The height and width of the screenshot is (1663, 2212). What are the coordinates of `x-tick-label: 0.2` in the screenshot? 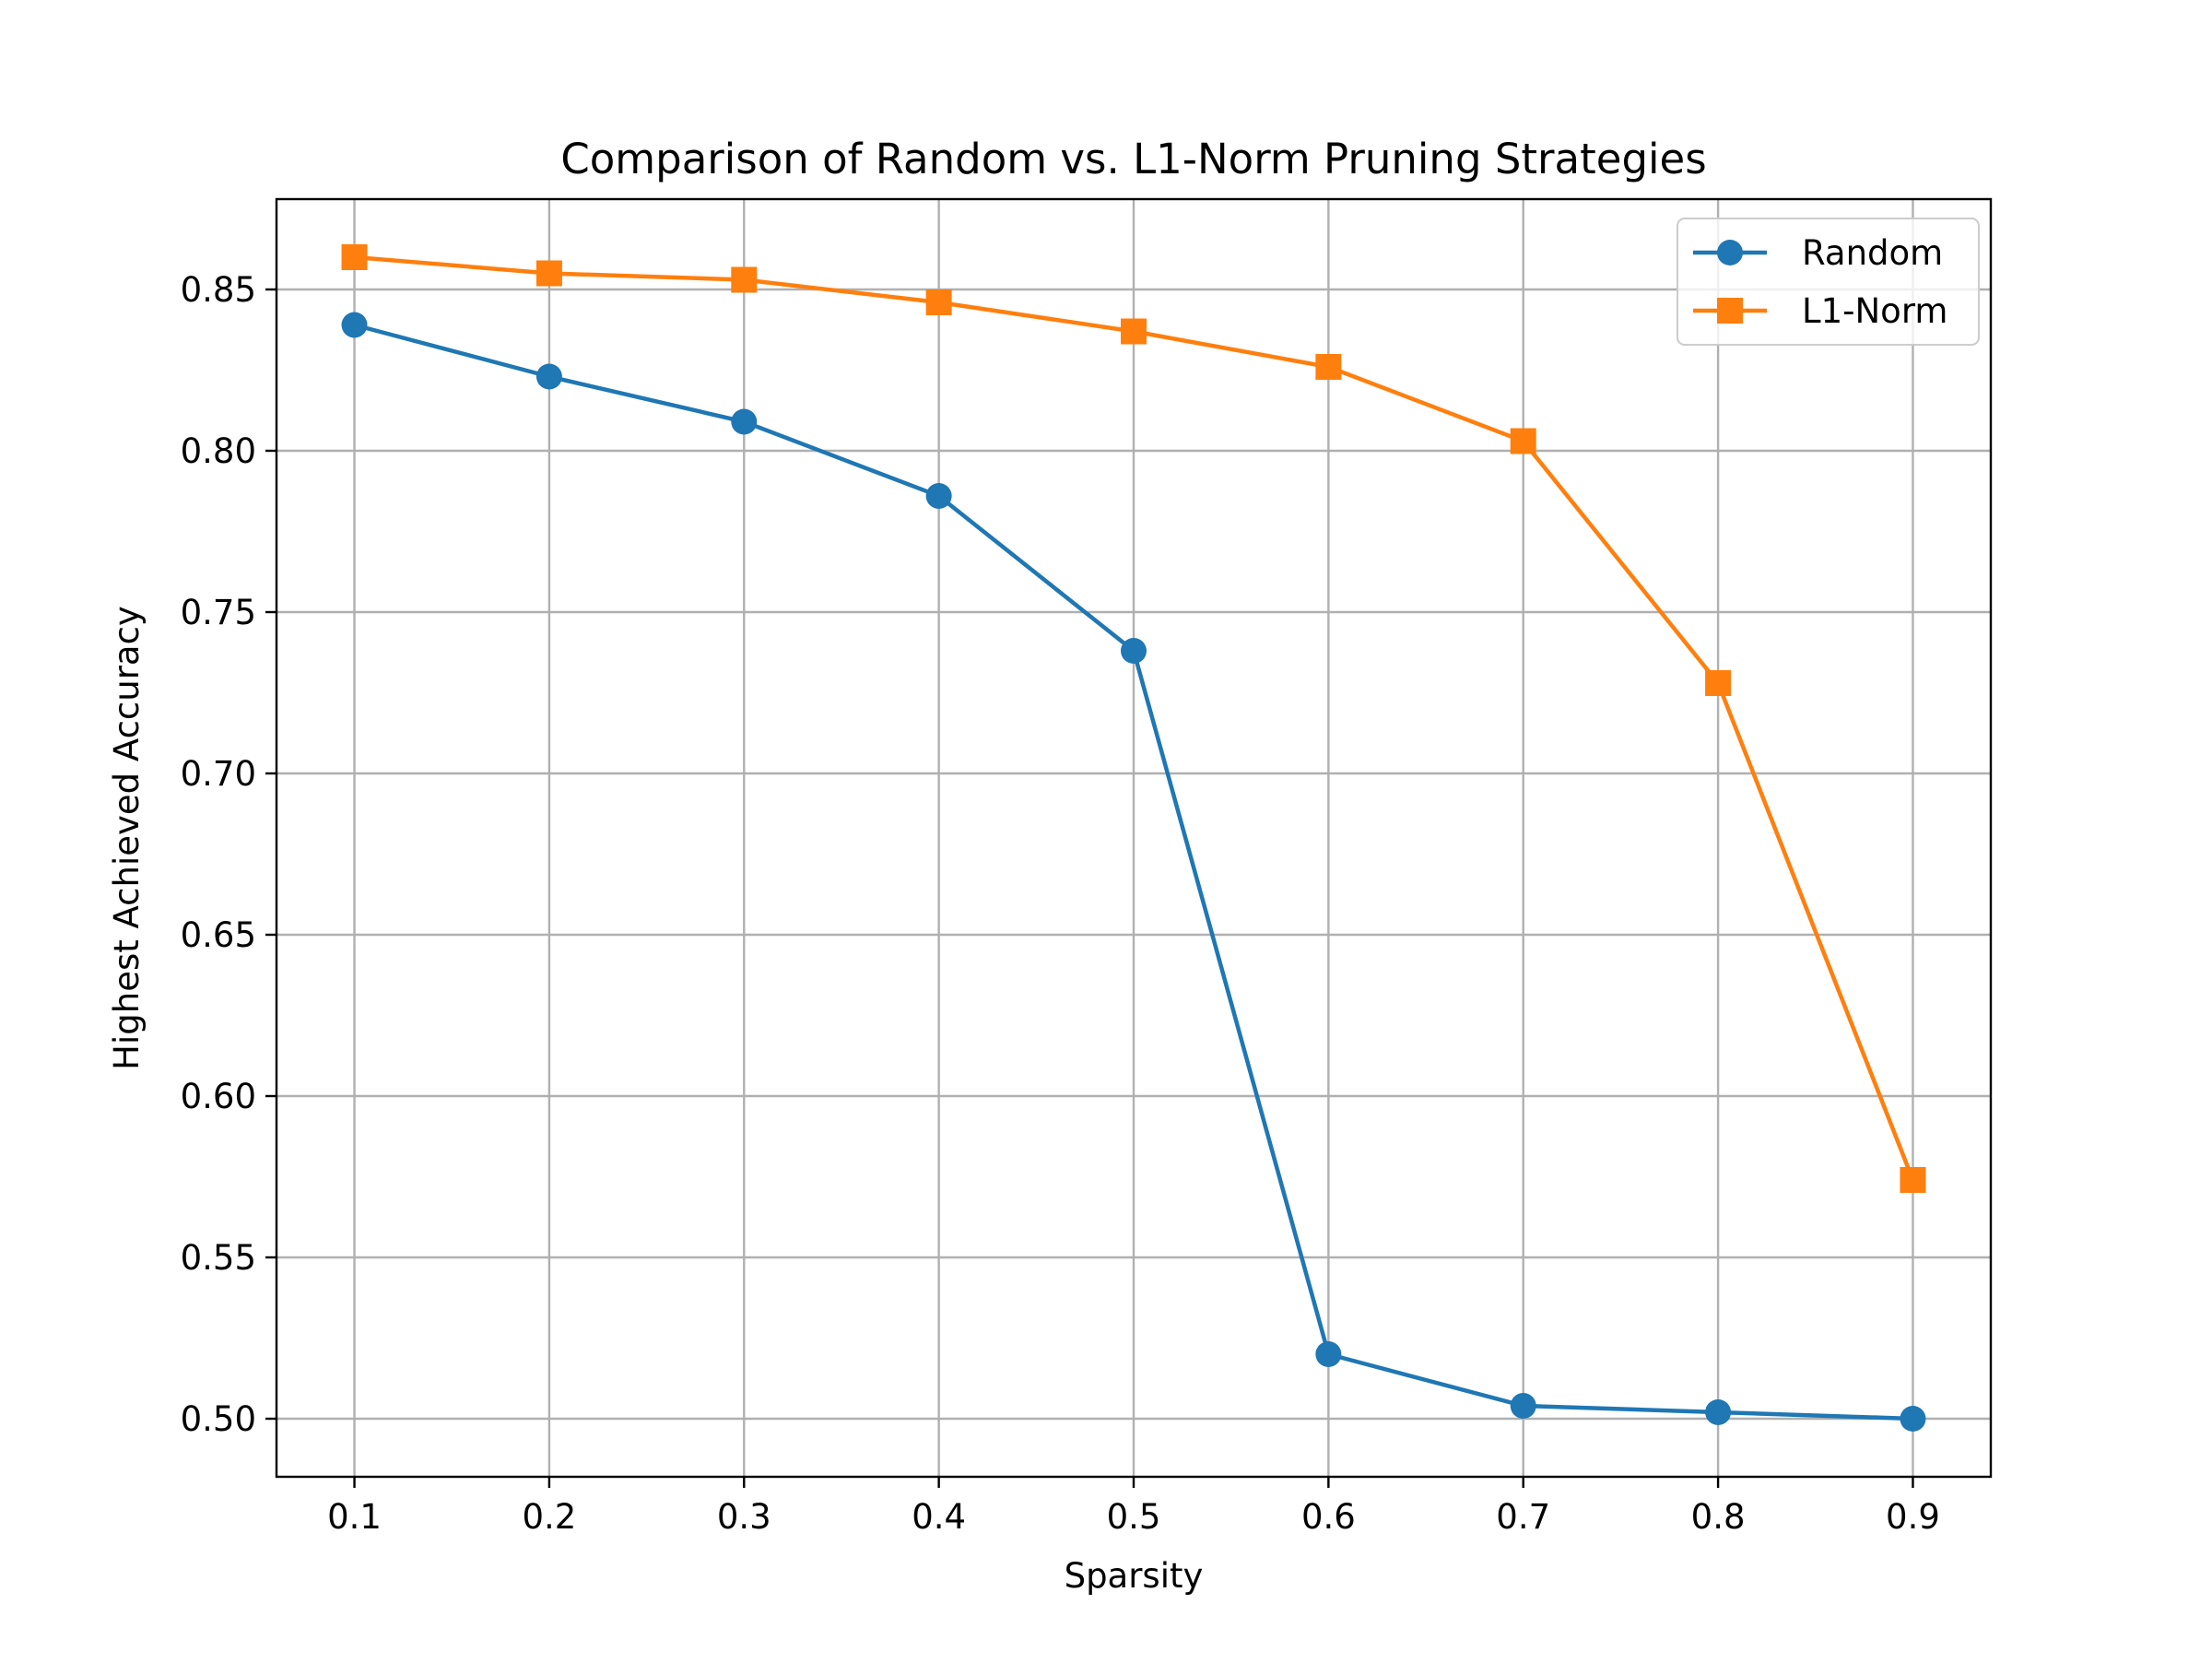 It's located at (549, 1517).